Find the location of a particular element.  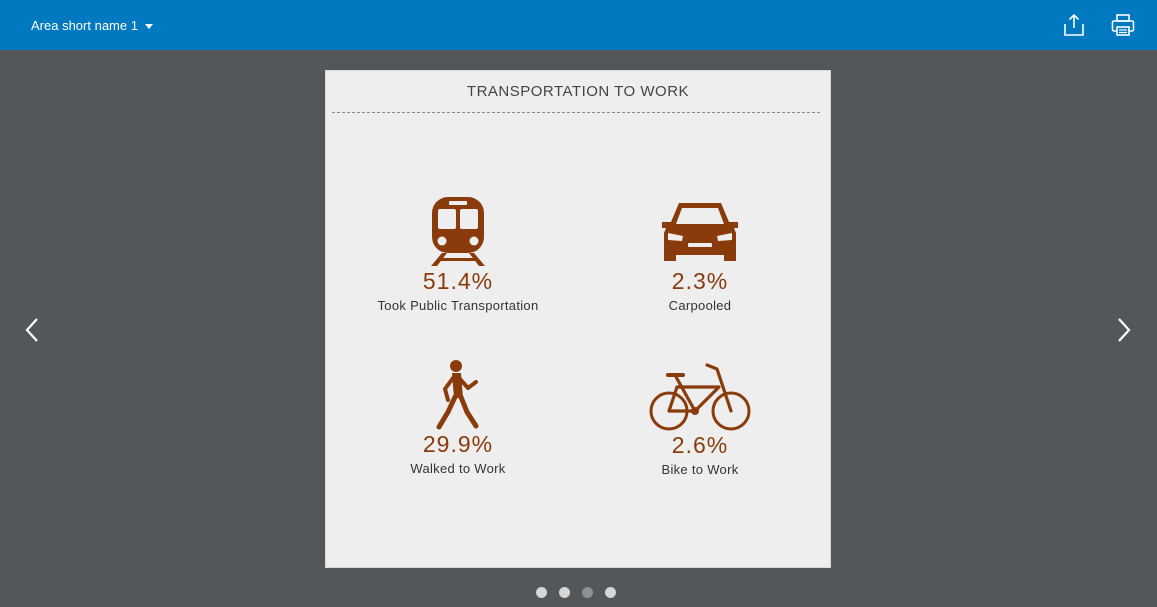

stat-label: Carpooled is located at coordinates (700, 305).